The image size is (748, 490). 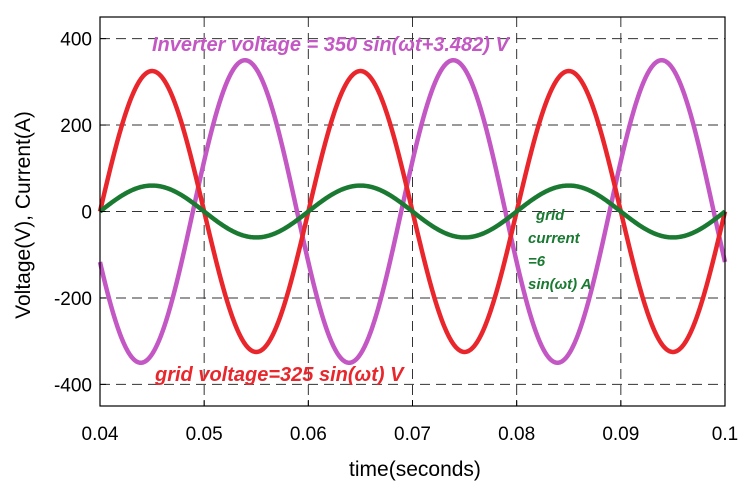 I want to click on x-axis-title: time(seconds), so click(x=415, y=469).